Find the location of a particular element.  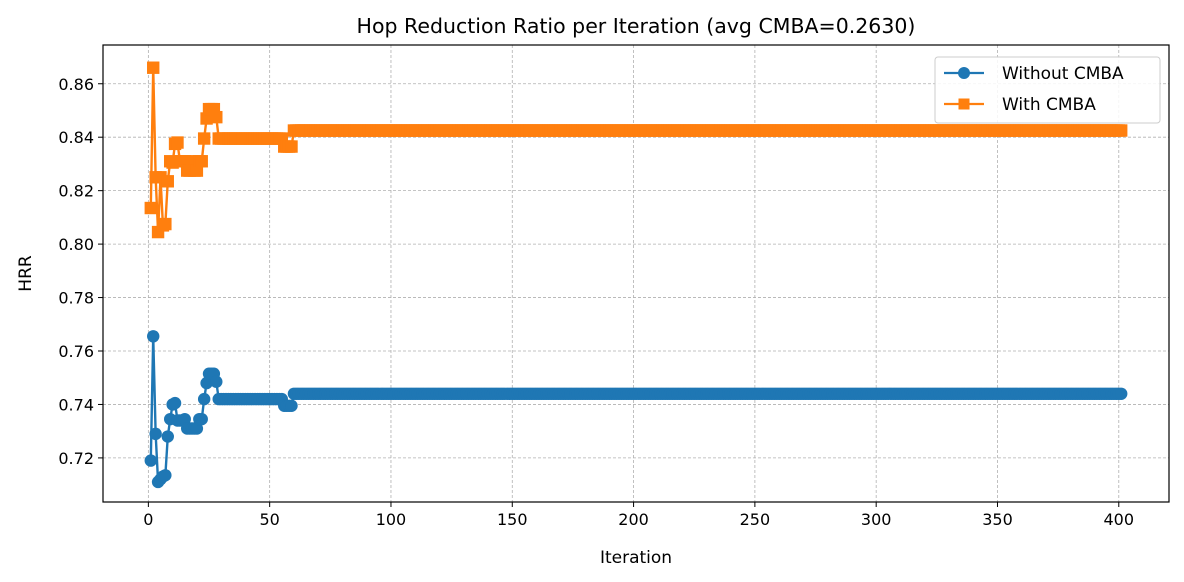

x-axis-label: Iteration is located at coordinates (636, 558).